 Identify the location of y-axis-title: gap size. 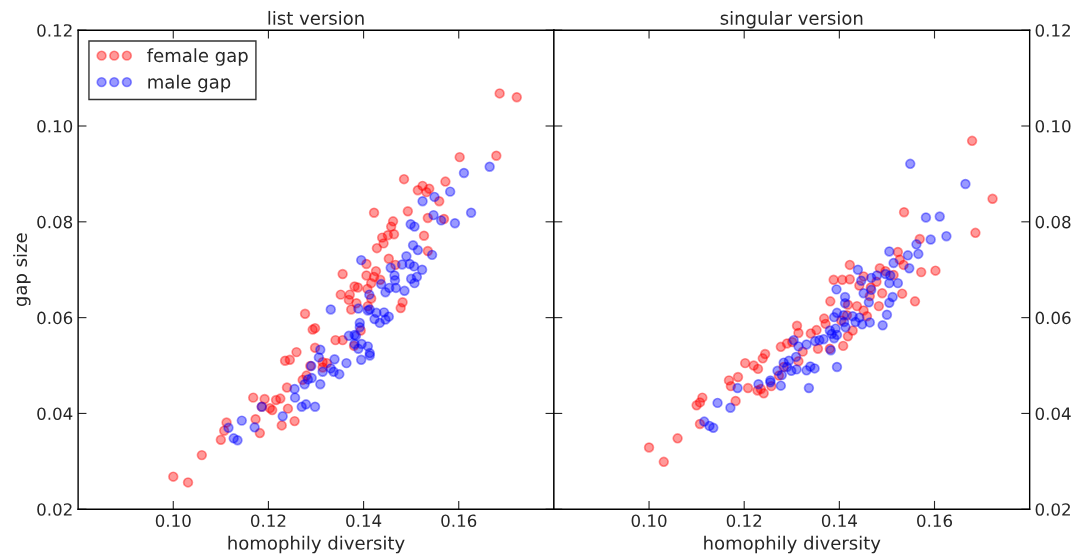
(22, 270).